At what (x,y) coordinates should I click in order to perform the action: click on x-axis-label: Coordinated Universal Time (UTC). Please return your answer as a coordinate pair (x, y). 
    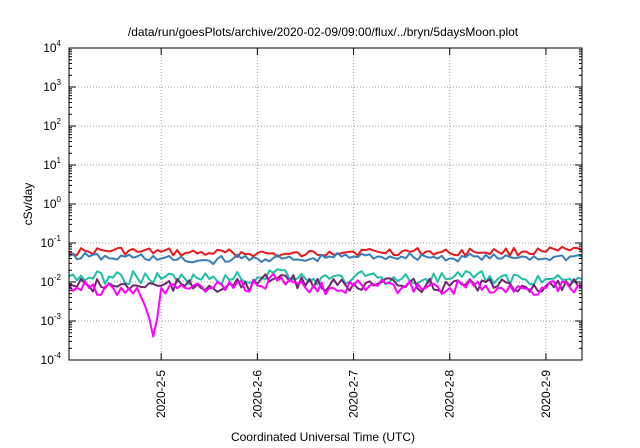
    Looking at the image, I should click on (323, 437).